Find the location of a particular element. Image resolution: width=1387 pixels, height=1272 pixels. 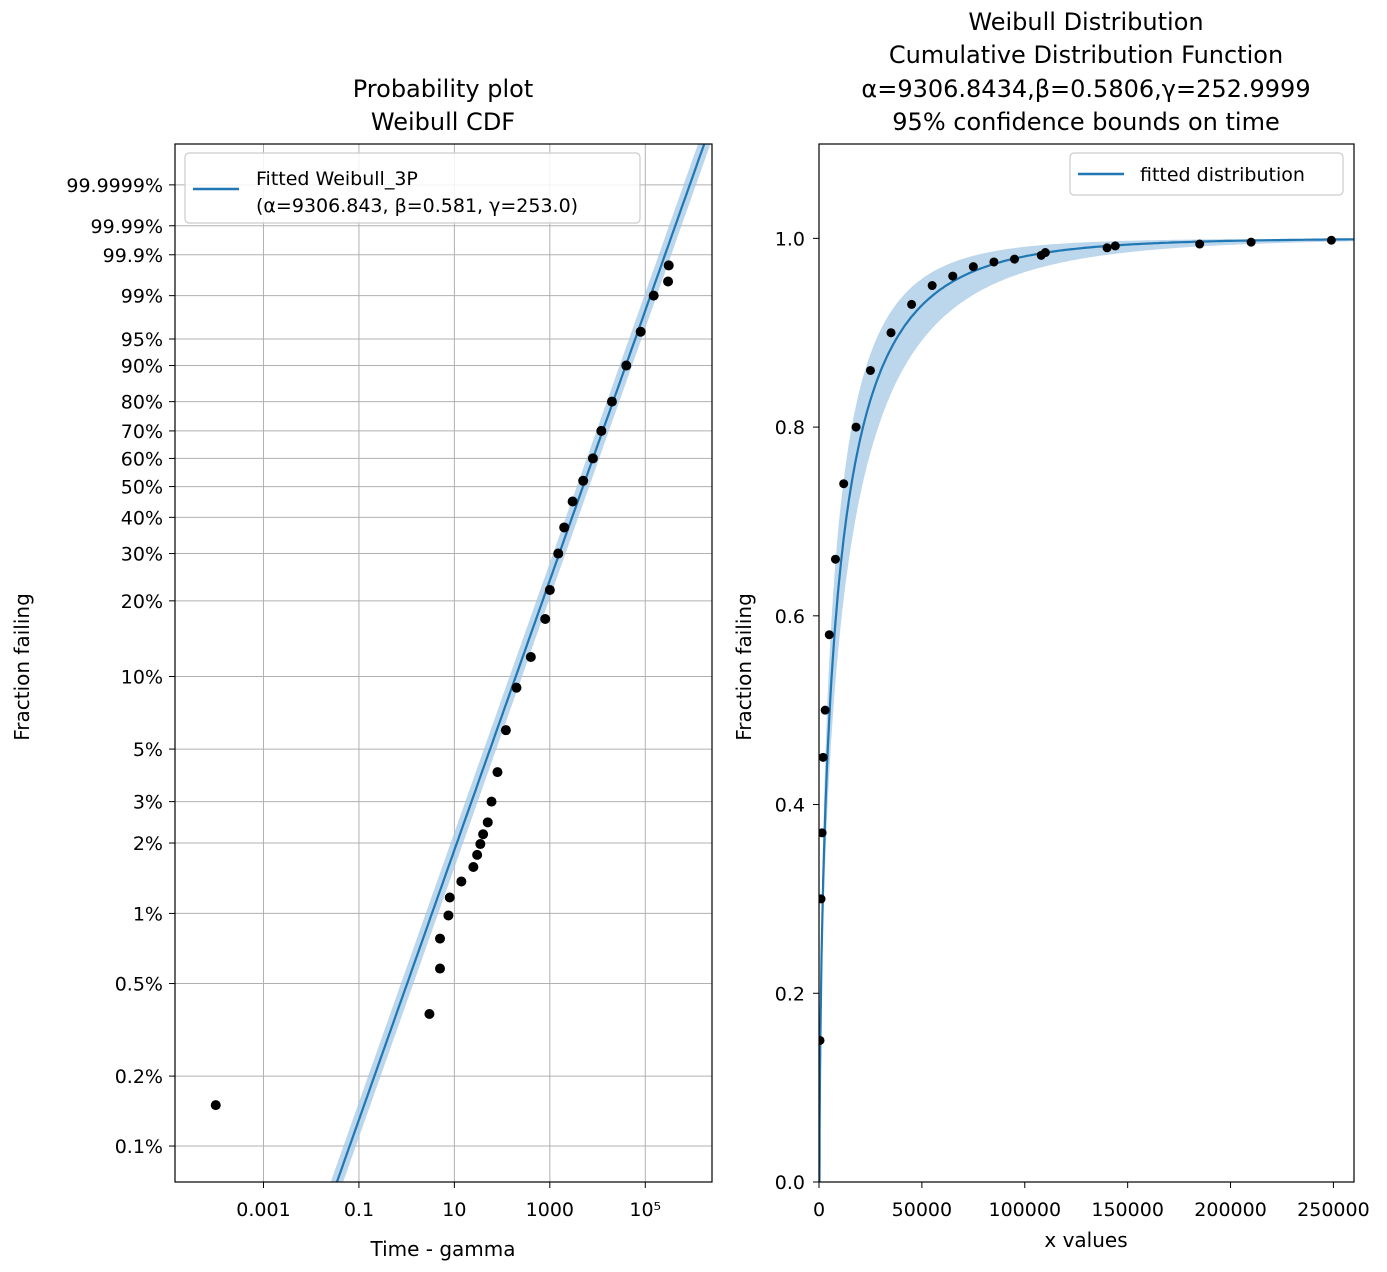

x-tick-label-0: 0 is located at coordinates (819, 1210).